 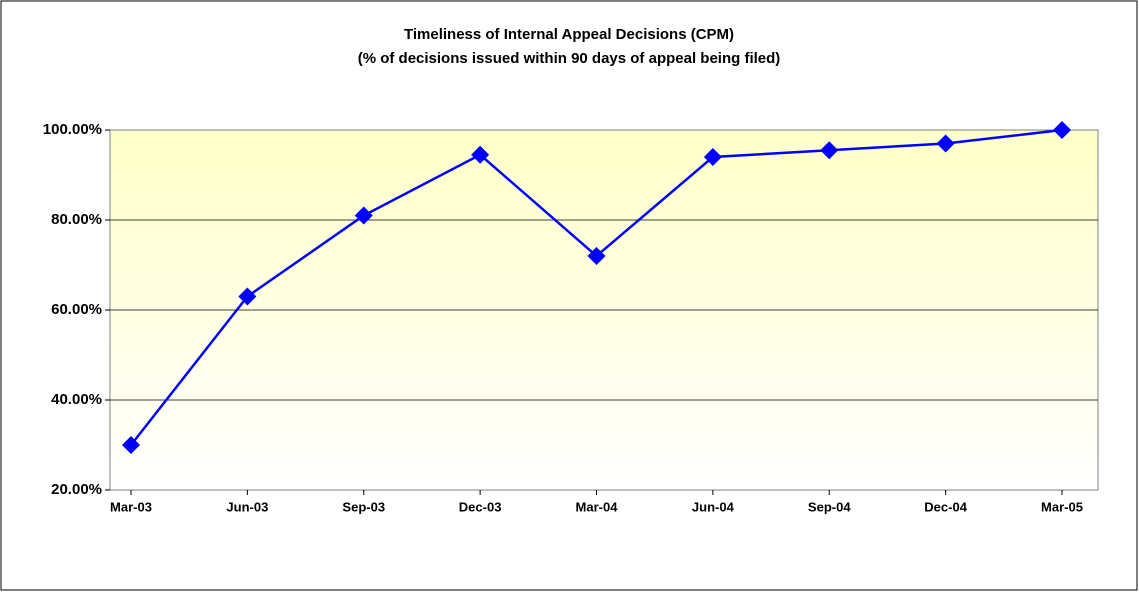 What do you see at coordinates (829, 506) in the screenshot?
I see `x-tick-label: Sep-04` at bounding box center [829, 506].